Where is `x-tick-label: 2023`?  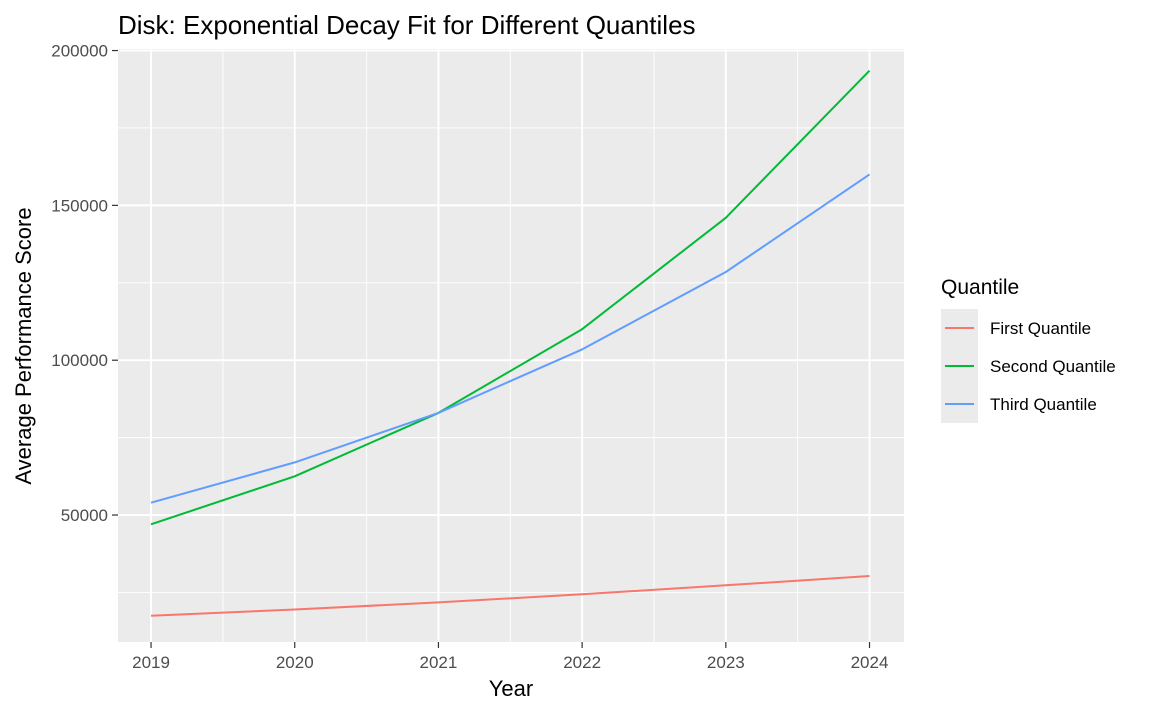 x-tick-label: 2023 is located at coordinates (726, 662).